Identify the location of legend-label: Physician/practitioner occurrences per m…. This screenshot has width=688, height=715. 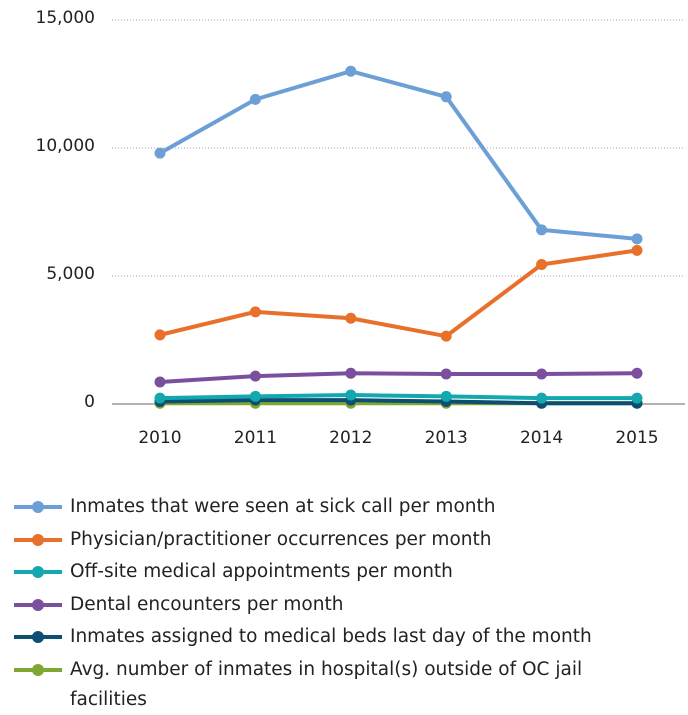
(281, 539).